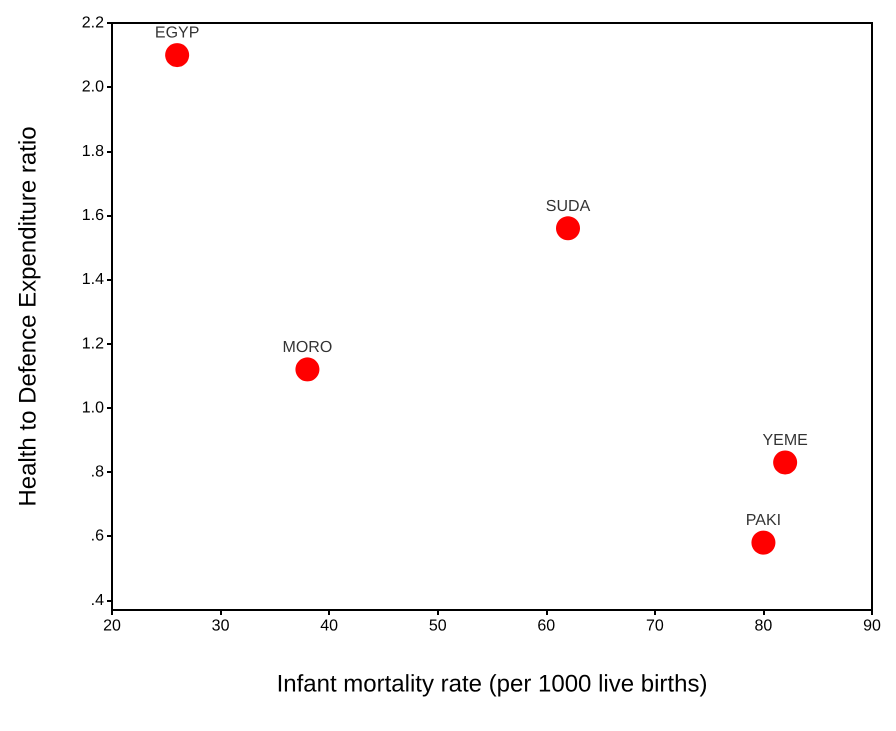 The width and height of the screenshot is (896, 731). What do you see at coordinates (28, 316) in the screenshot?
I see `y-axis-title: Health to Defence Expenditure ratio` at bounding box center [28, 316].